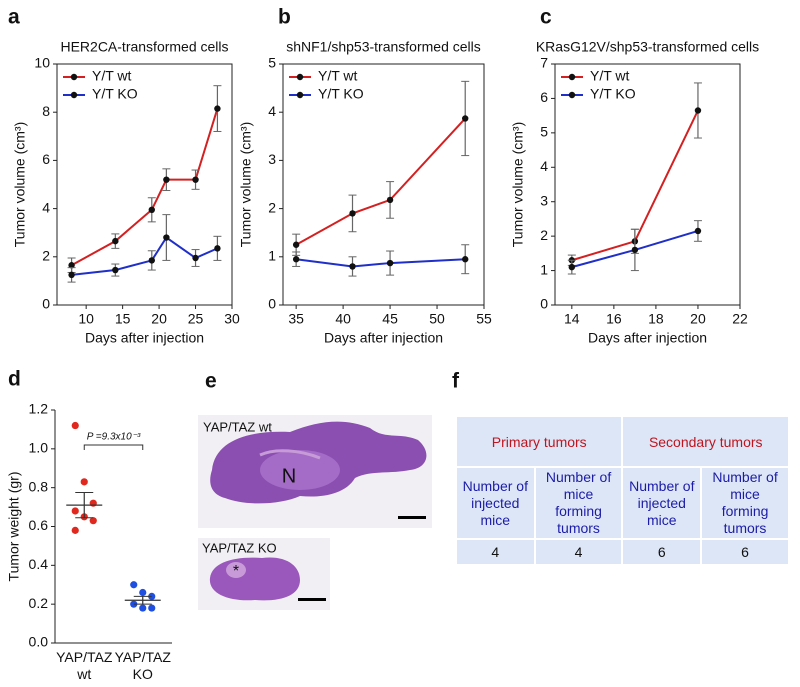  I want to click on y-tick-label: 5, so click(272, 63).